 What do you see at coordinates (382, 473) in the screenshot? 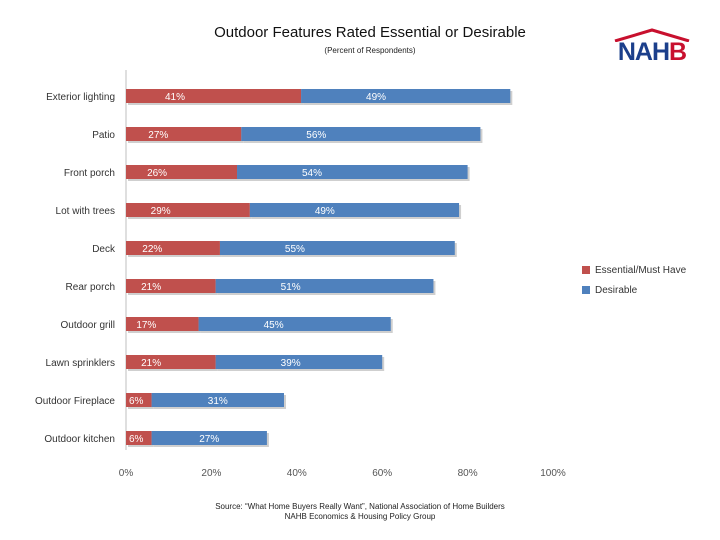
I see `x-tick-label: 60%` at bounding box center [382, 473].